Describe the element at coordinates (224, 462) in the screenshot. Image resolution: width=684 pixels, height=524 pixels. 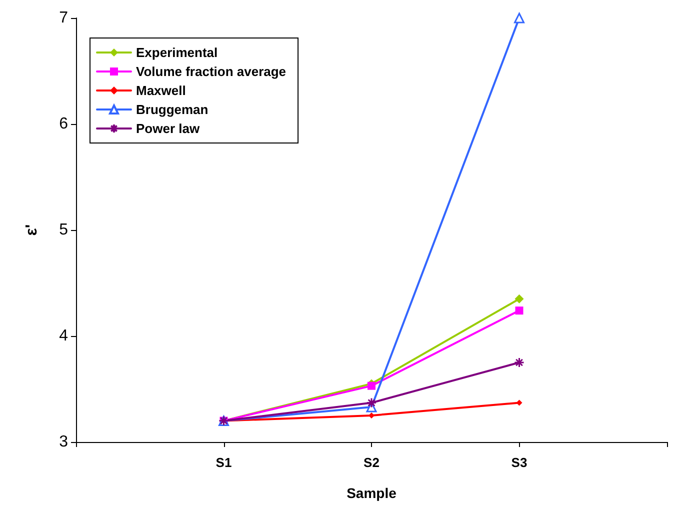
I see `x-tick-label: S1` at that location.